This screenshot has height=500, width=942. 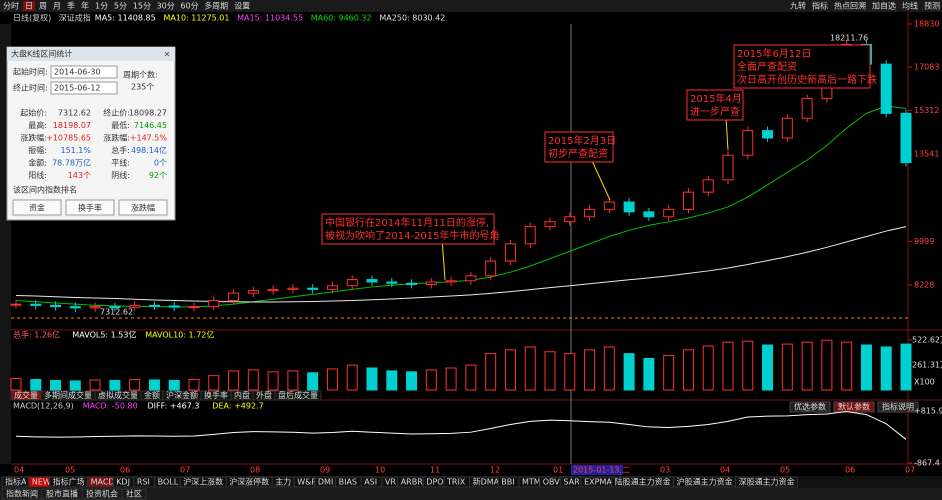 What do you see at coordinates (820, 6) in the screenshot?
I see `tool-button: 指标` at bounding box center [820, 6].